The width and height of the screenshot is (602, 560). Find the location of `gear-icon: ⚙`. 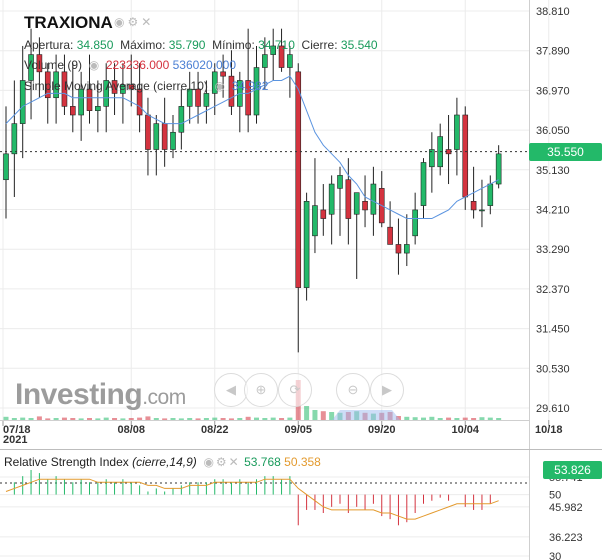

gear-icon: ⚙ is located at coordinates (134, 22).